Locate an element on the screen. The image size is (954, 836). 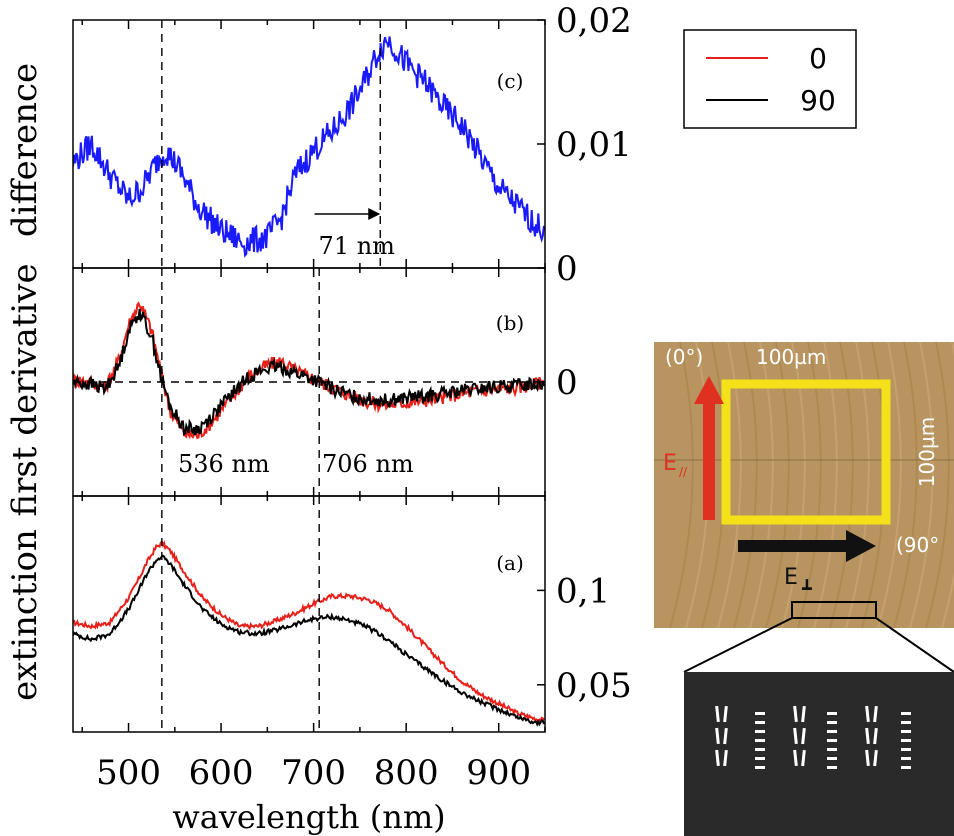
sem-pattern is located at coordinates (813, 737).